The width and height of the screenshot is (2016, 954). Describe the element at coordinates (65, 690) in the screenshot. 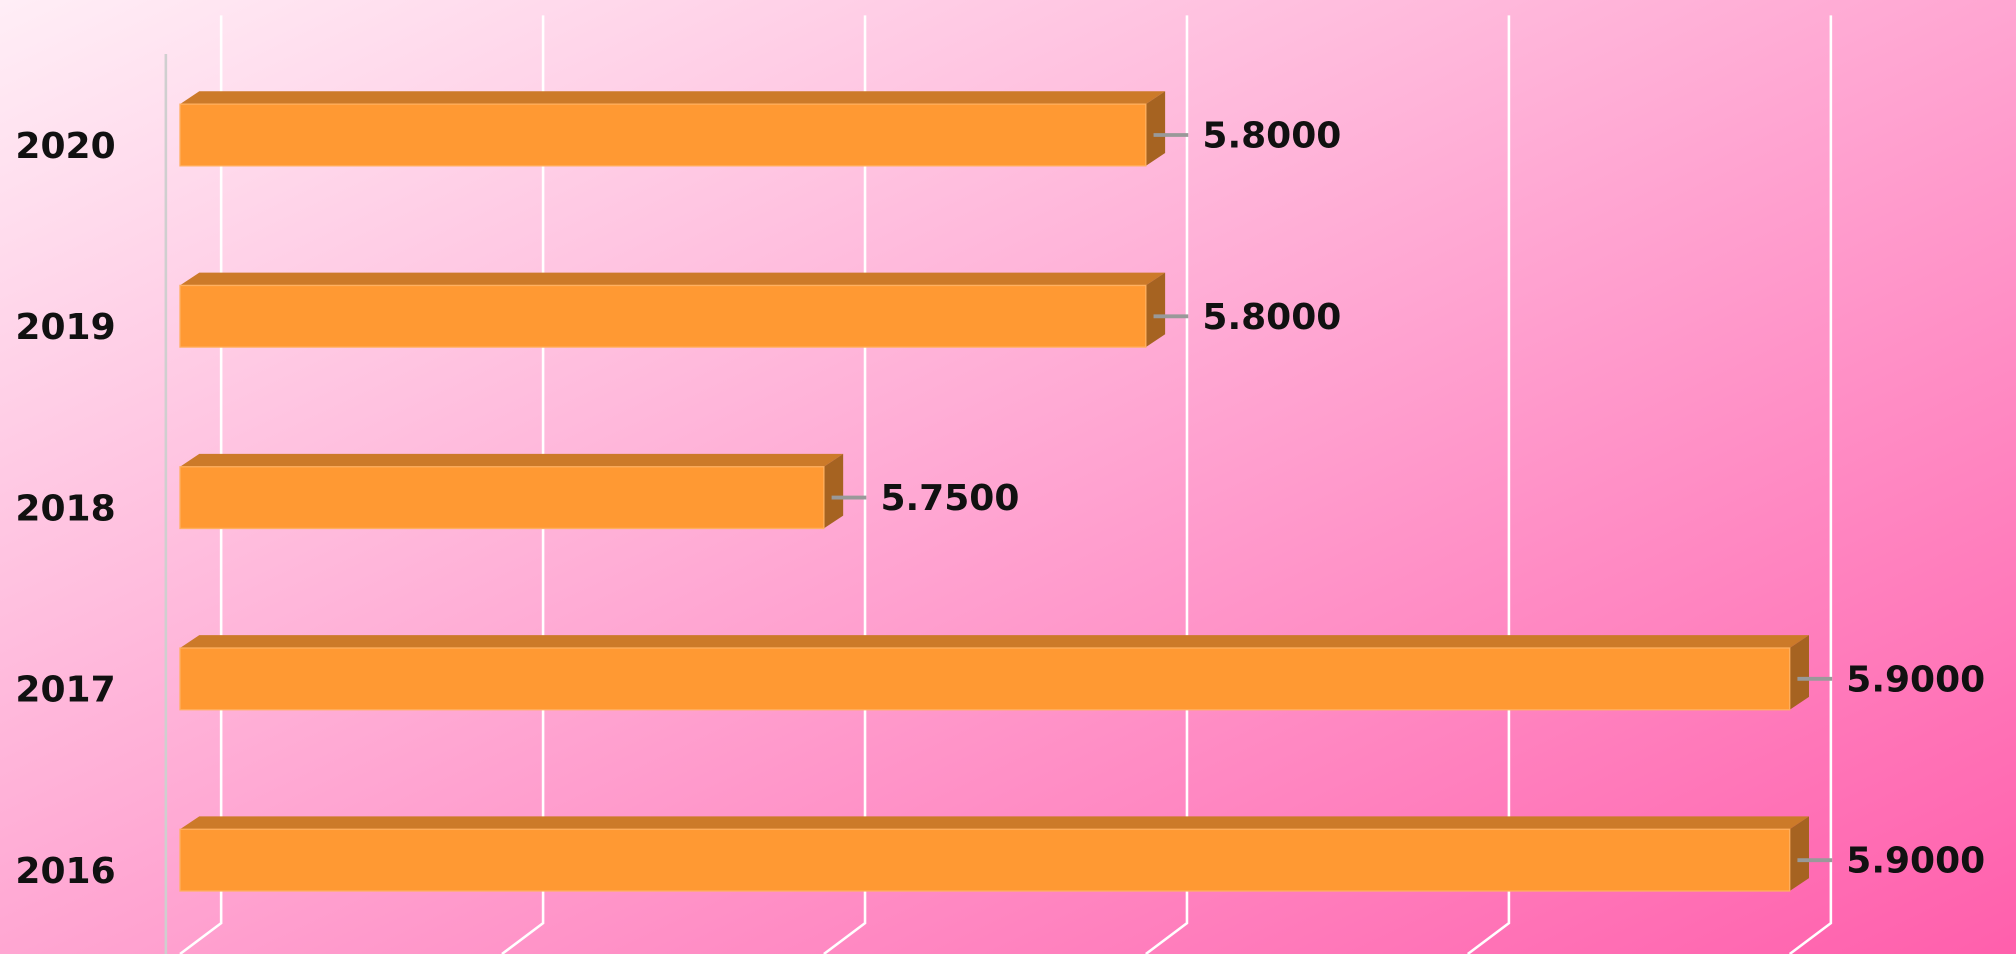

I see `y-tick-label: 2017` at that location.